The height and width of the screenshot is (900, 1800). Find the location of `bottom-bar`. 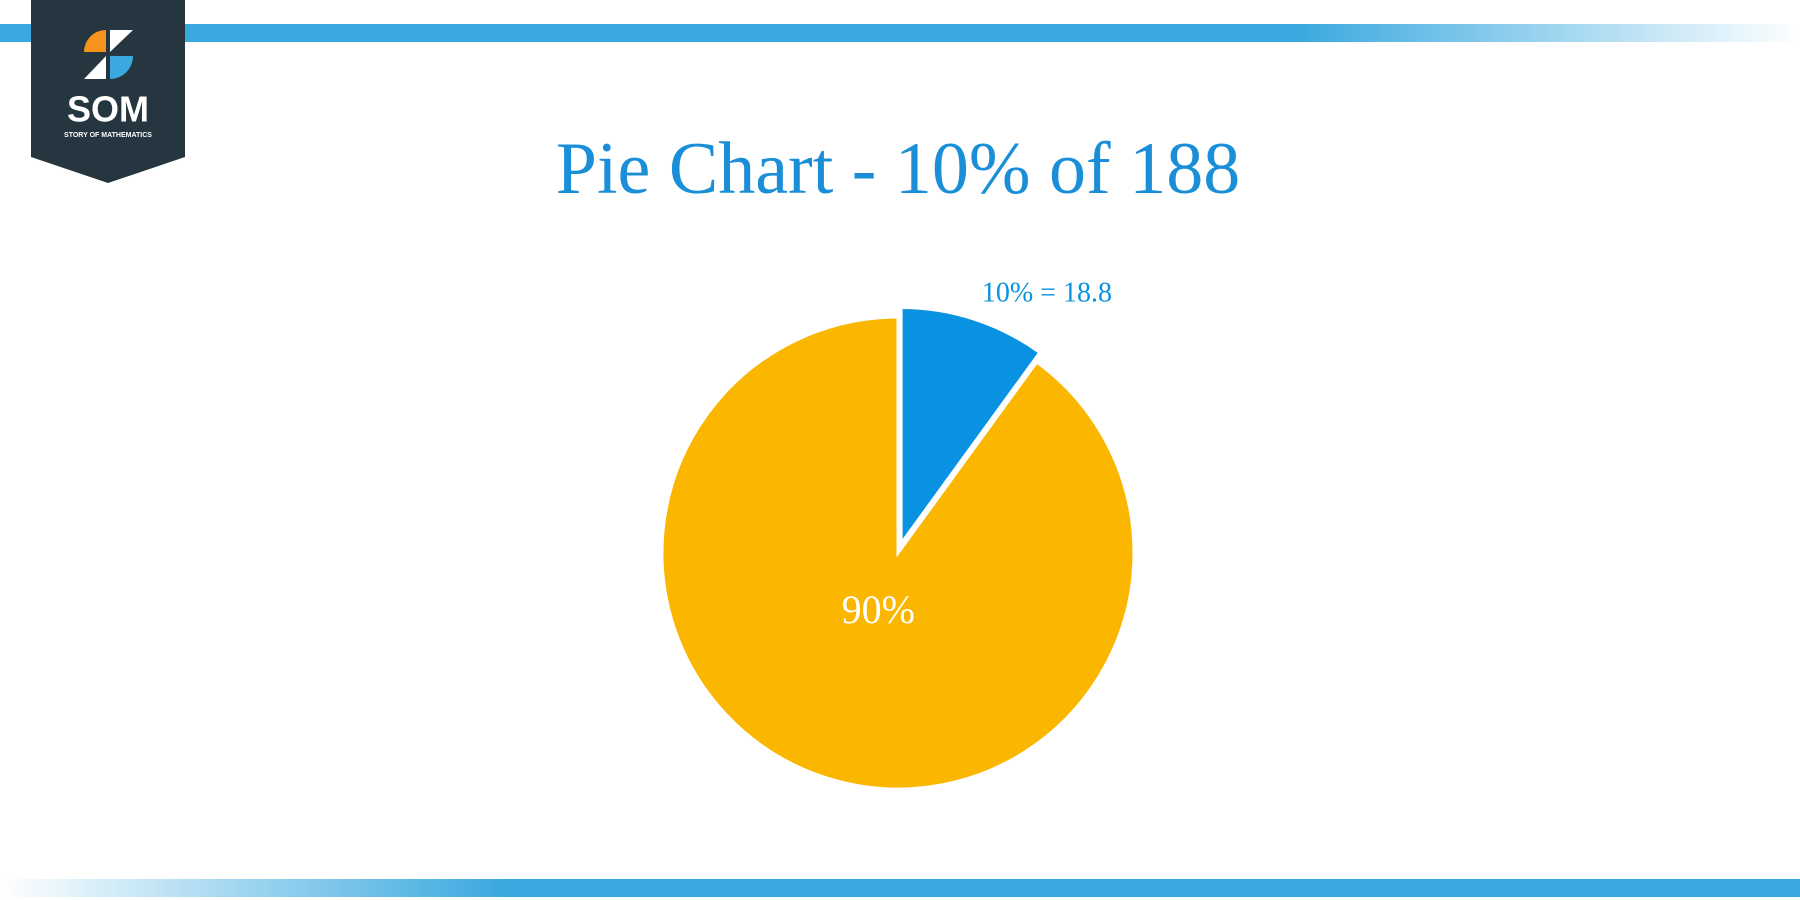

bottom-bar is located at coordinates (900, 888).